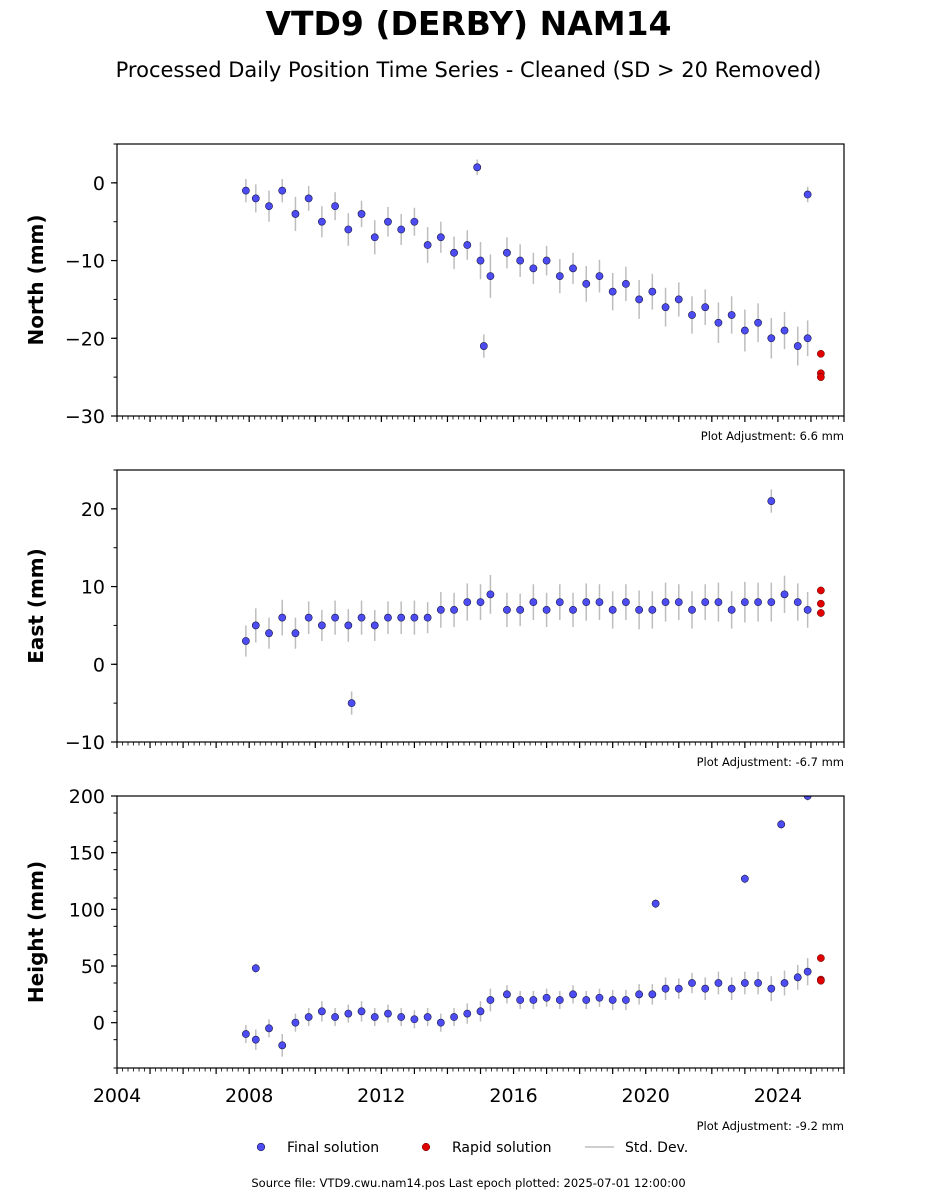 Image resolution: width=937 pixels, height=1200 pixels. What do you see at coordinates (249, 1096) in the screenshot?
I see `x-tick-label: 2008` at bounding box center [249, 1096].